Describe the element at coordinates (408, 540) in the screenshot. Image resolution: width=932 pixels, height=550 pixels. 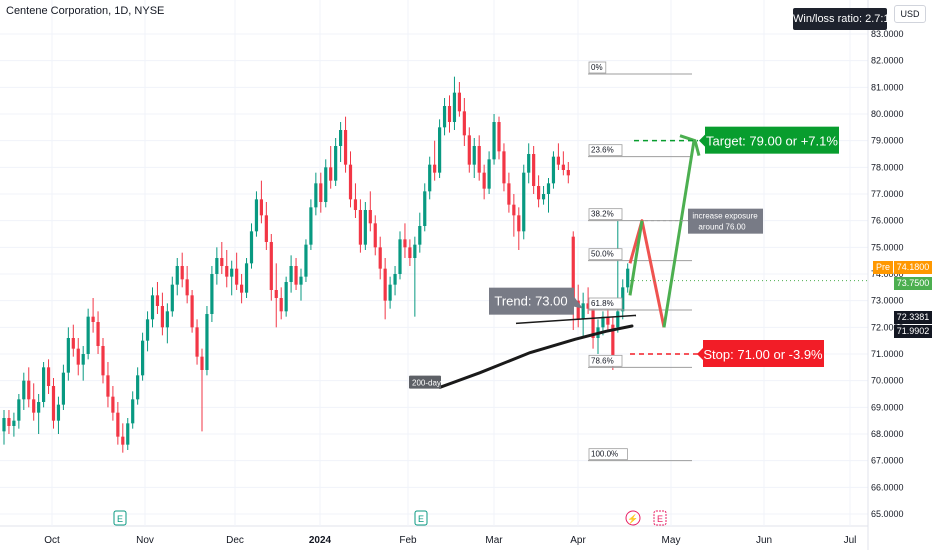
I see `x-tick-label: Feb` at that location.